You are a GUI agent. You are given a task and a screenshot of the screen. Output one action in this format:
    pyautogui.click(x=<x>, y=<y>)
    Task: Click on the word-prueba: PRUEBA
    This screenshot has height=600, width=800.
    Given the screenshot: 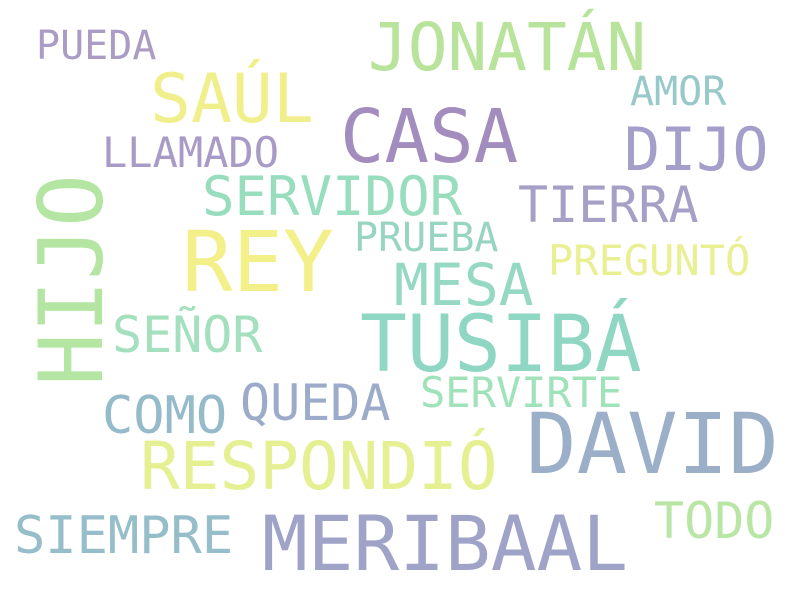 What is the action you would take?
    pyautogui.click(x=426, y=238)
    